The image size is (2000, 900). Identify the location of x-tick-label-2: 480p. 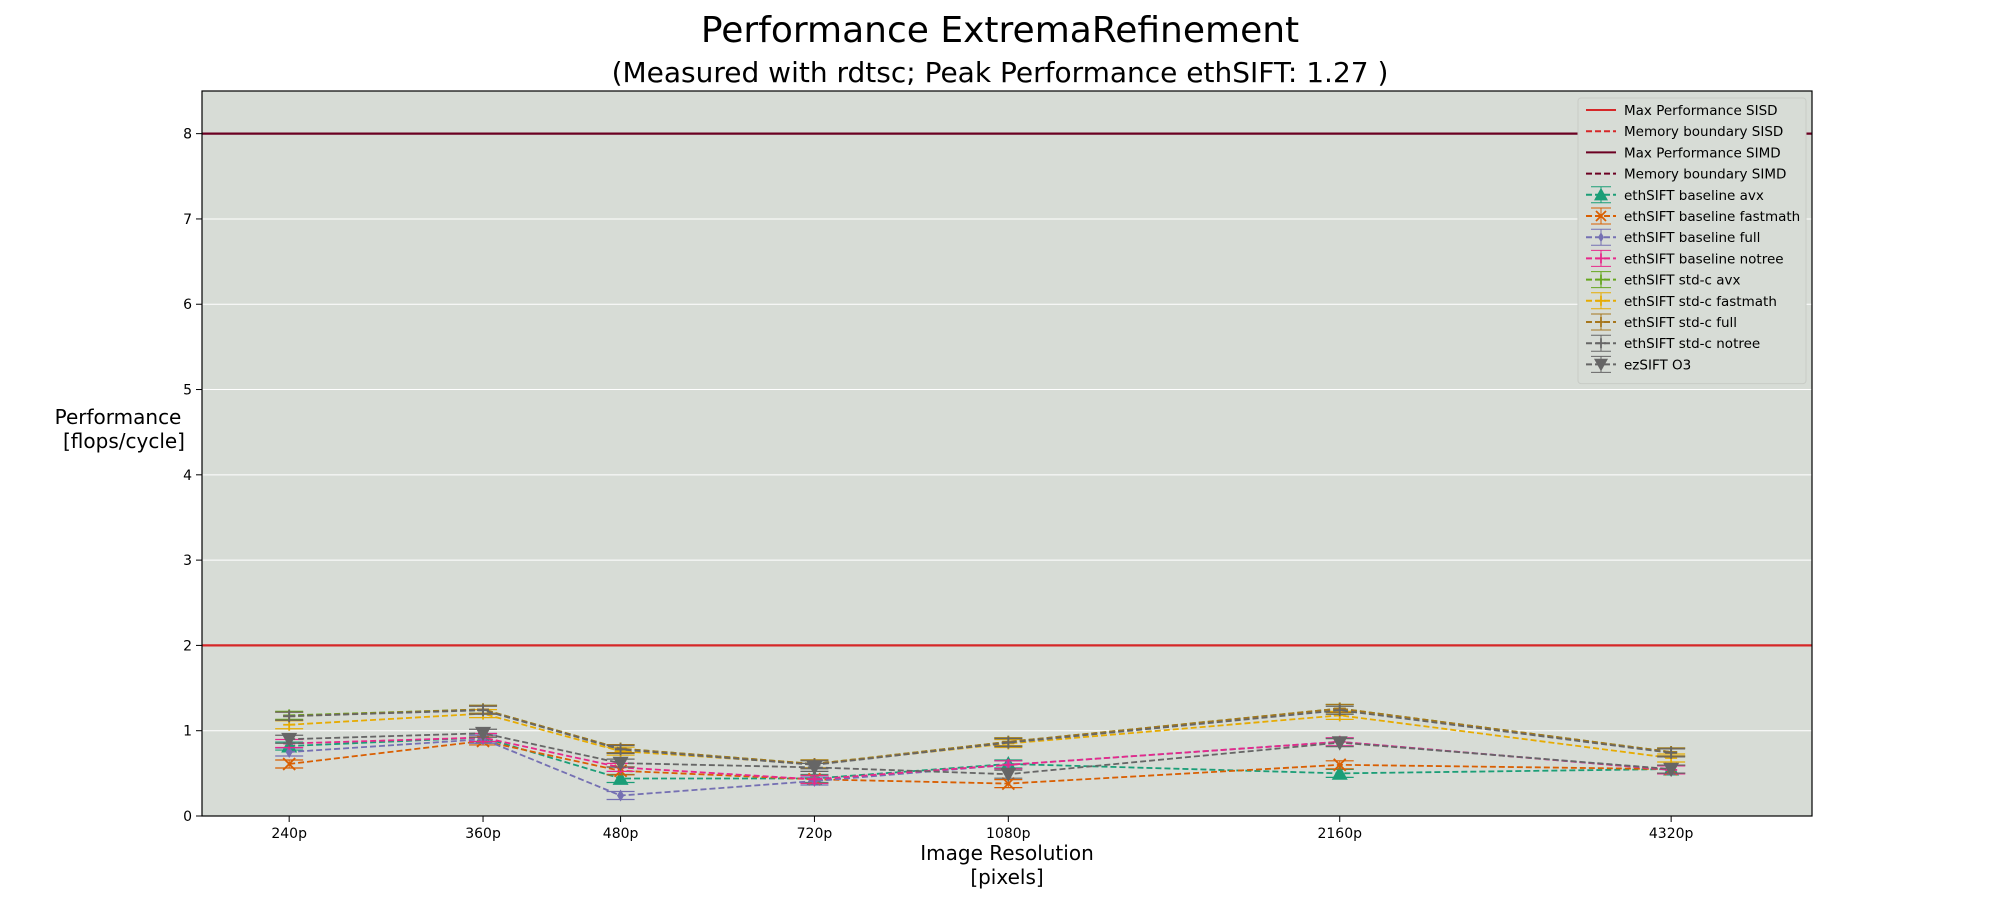
(621, 834).